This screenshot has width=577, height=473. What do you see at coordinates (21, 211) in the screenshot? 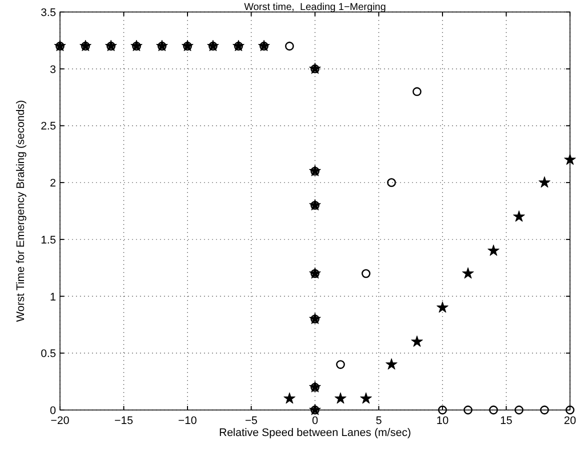
I see `y-axis-title: Worst Time for Emergency Braking (seconds)` at bounding box center [21, 211].